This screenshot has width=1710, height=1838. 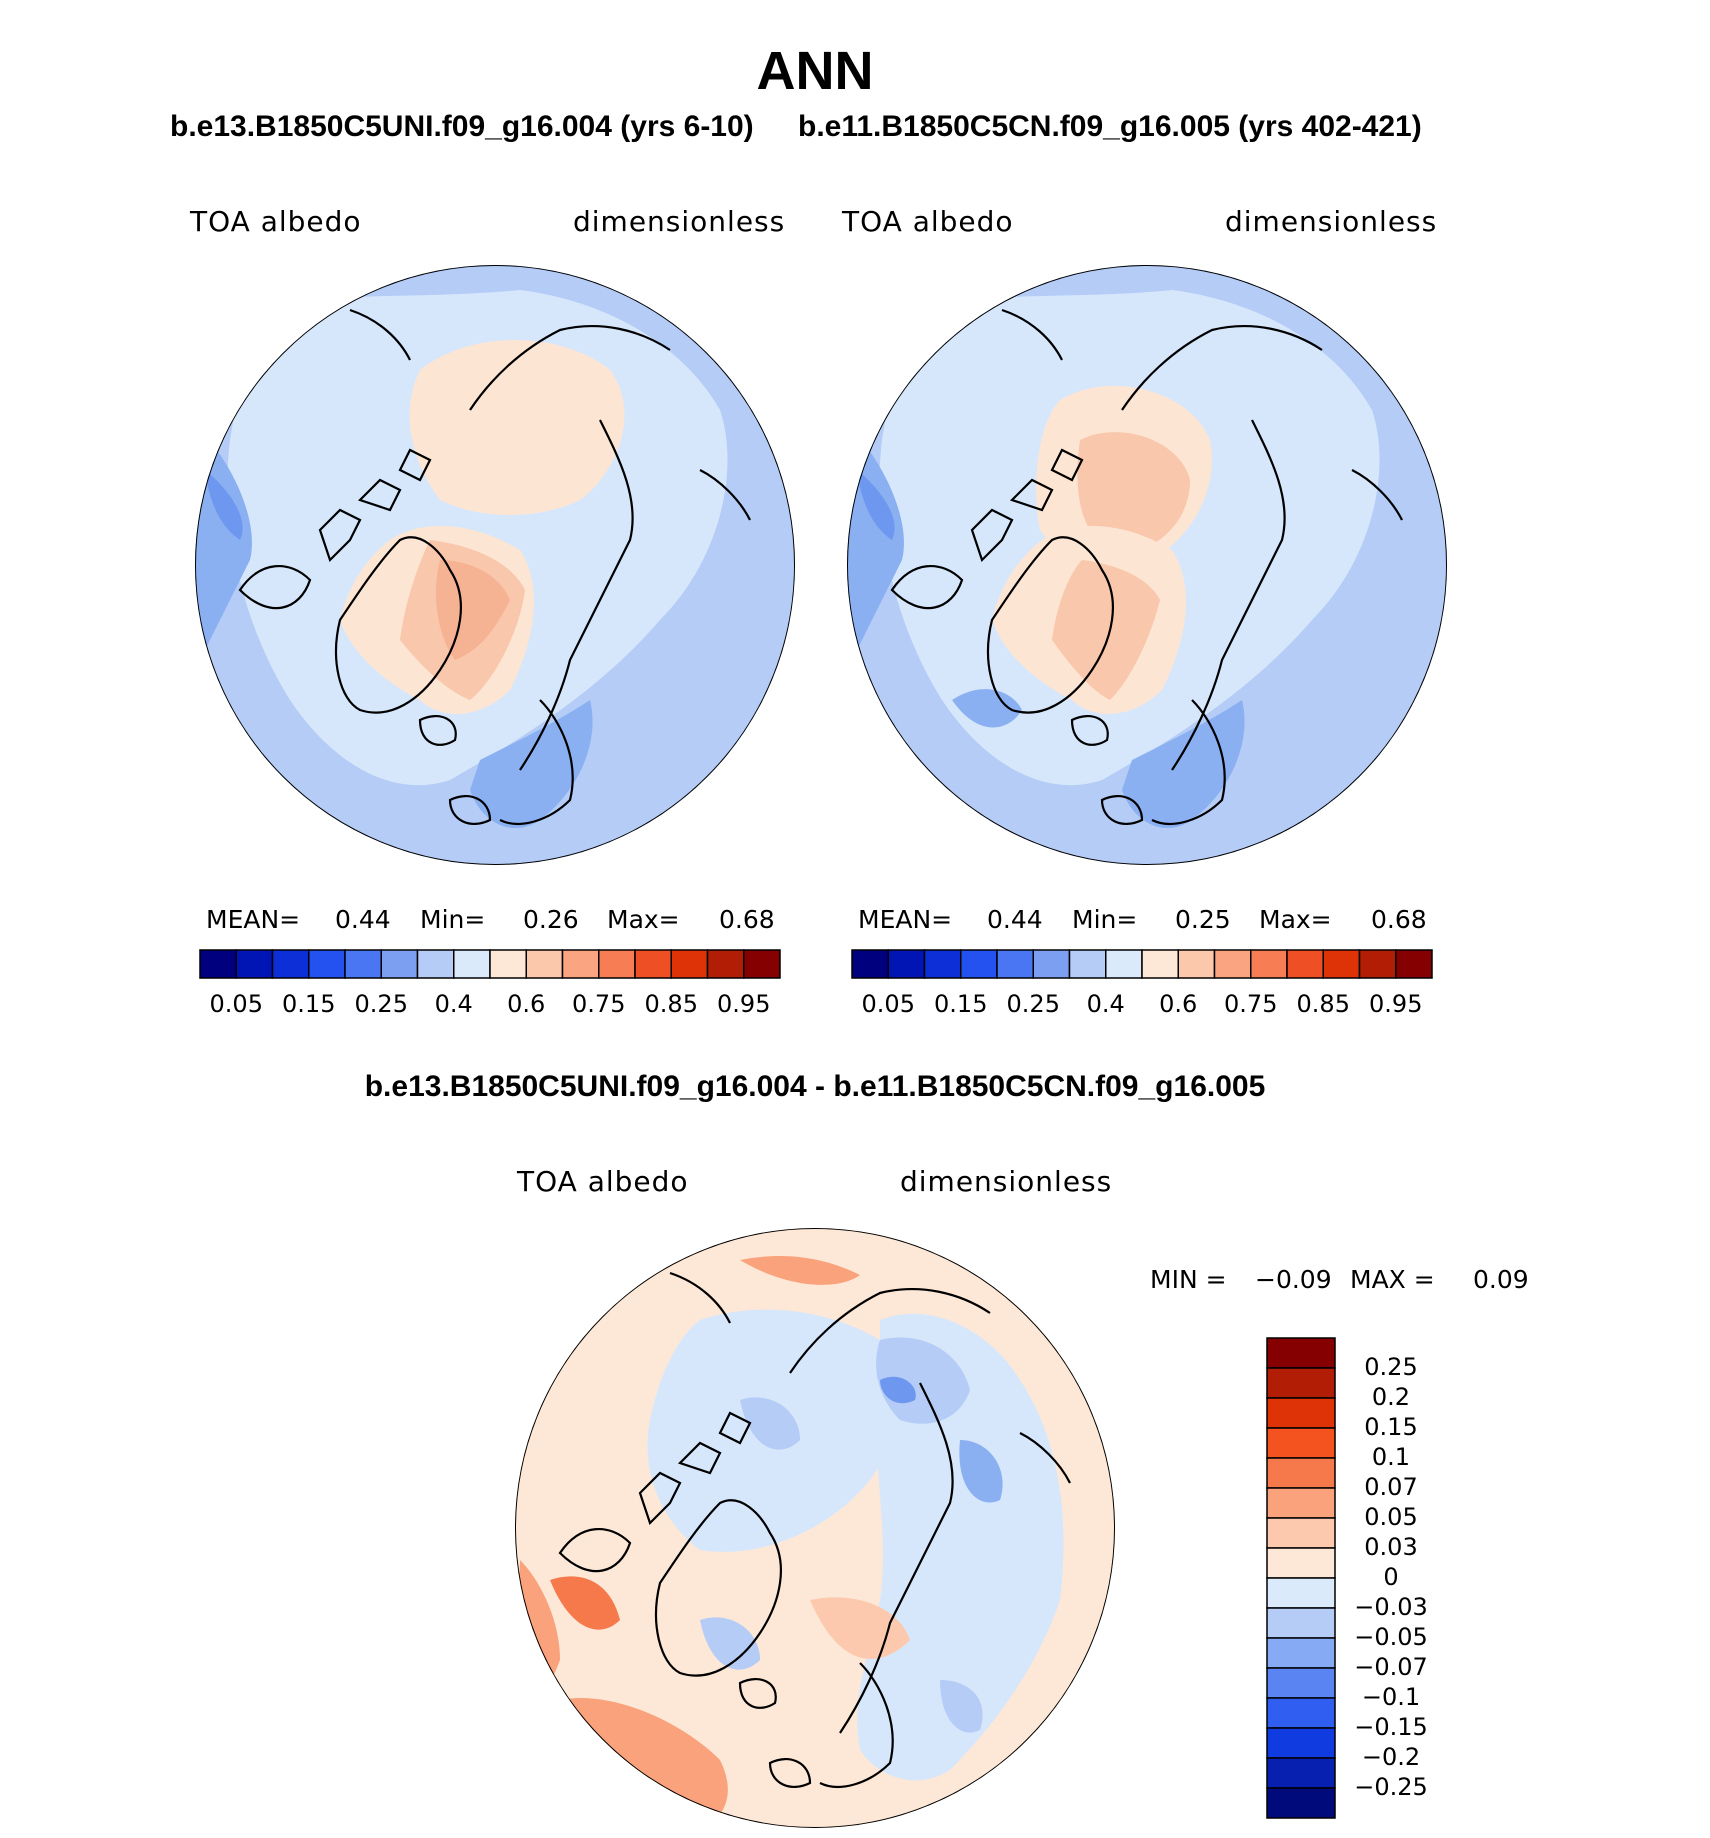 I want to click on panel-right-mean-label: MEAN=, so click(x=905, y=919).